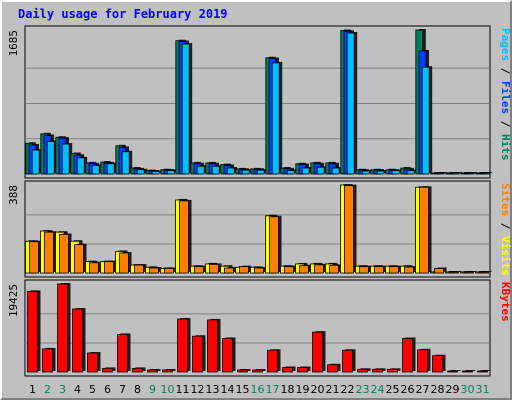 The image size is (512, 400). Describe the element at coordinates (408, 389) in the screenshot. I see `xtick-day-26: 26` at that location.